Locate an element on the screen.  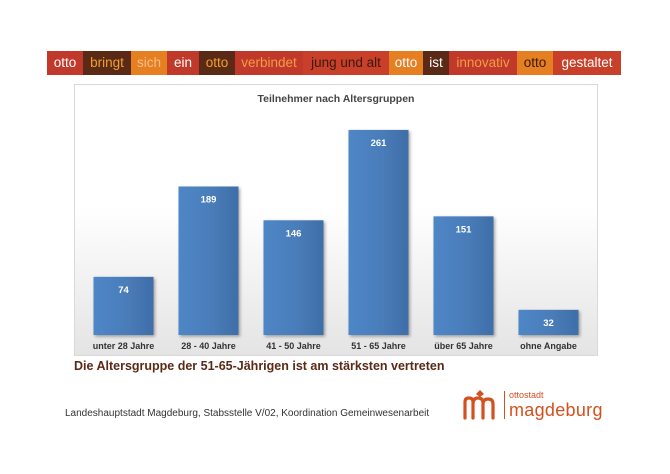
slogan-word: jung und alt is located at coordinates (346, 63).